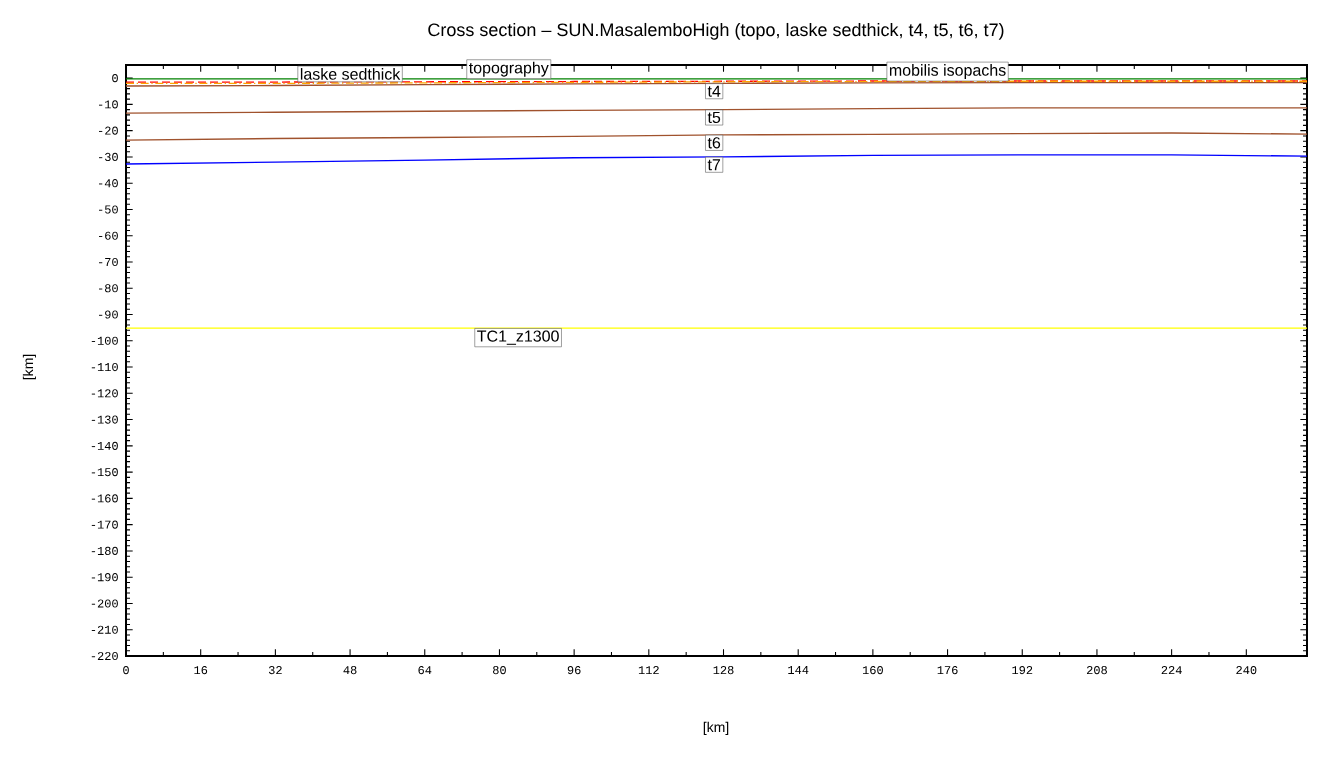 The height and width of the screenshot is (757, 1340). I want to click on x-tick-label: 112, so click(648, 670).